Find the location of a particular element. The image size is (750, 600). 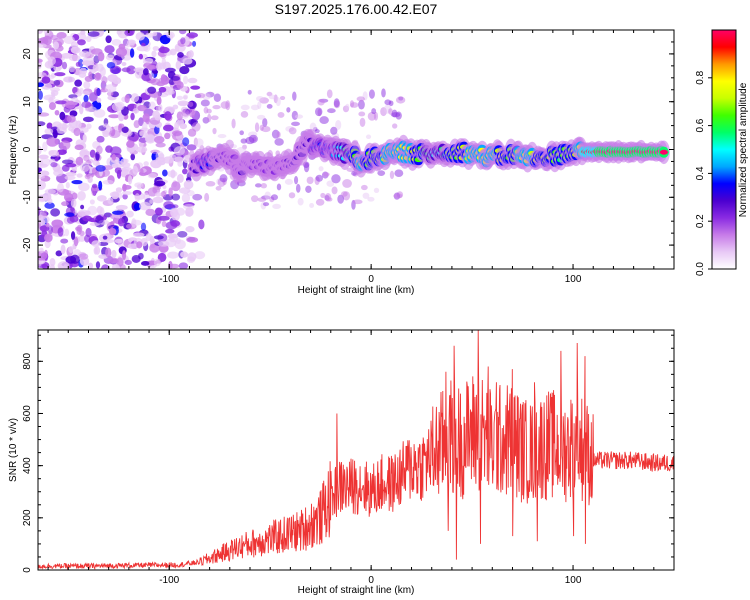

snr-y-tick-label: 800 is located at coordinates (27, 361).